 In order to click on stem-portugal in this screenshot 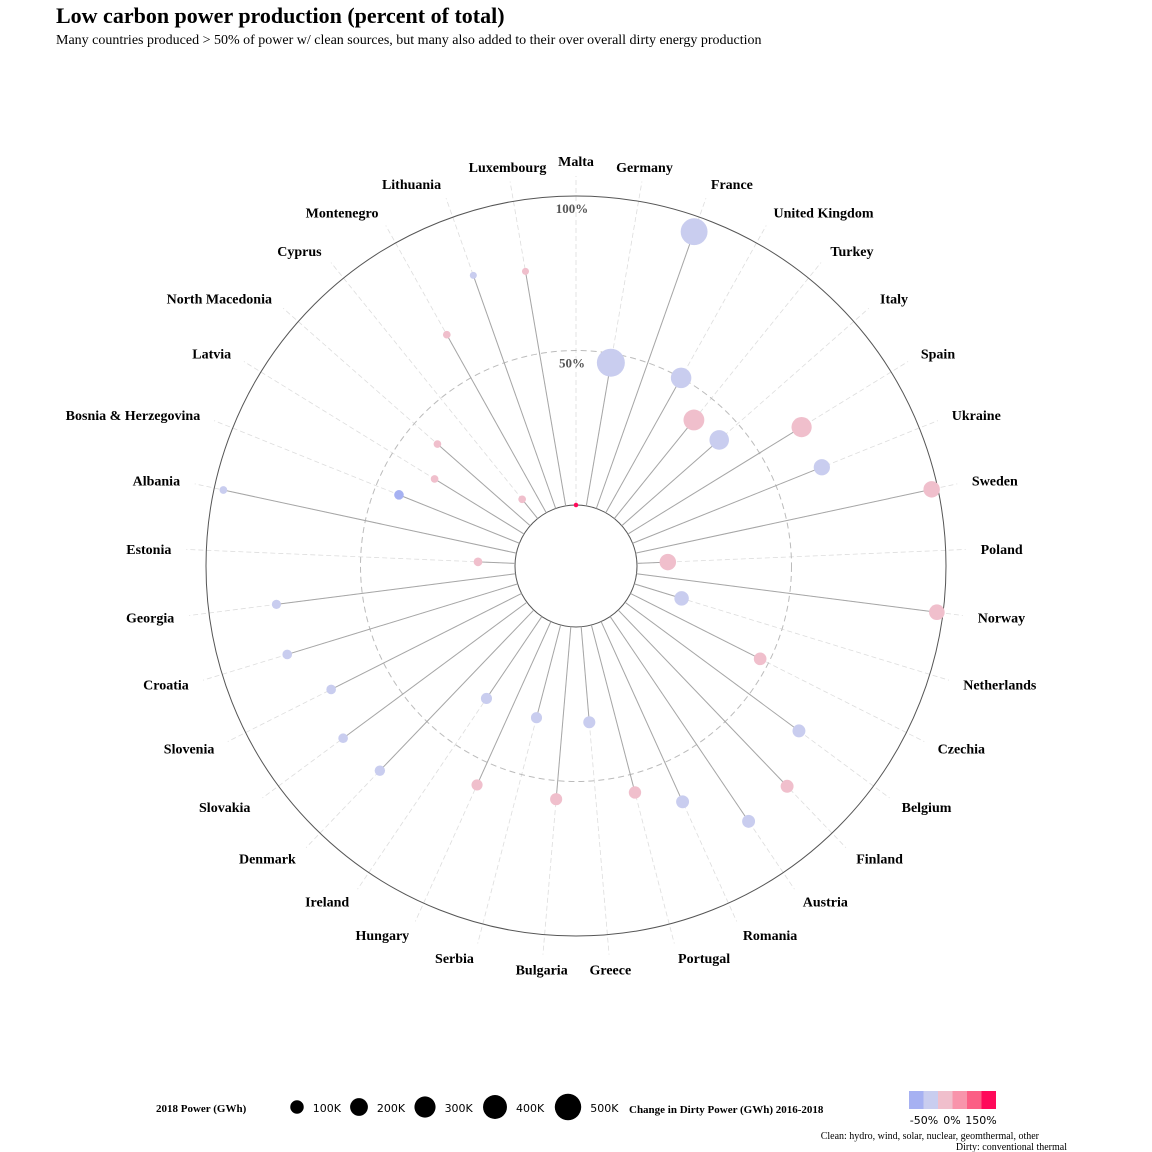, I will do `click(613, 708)`.